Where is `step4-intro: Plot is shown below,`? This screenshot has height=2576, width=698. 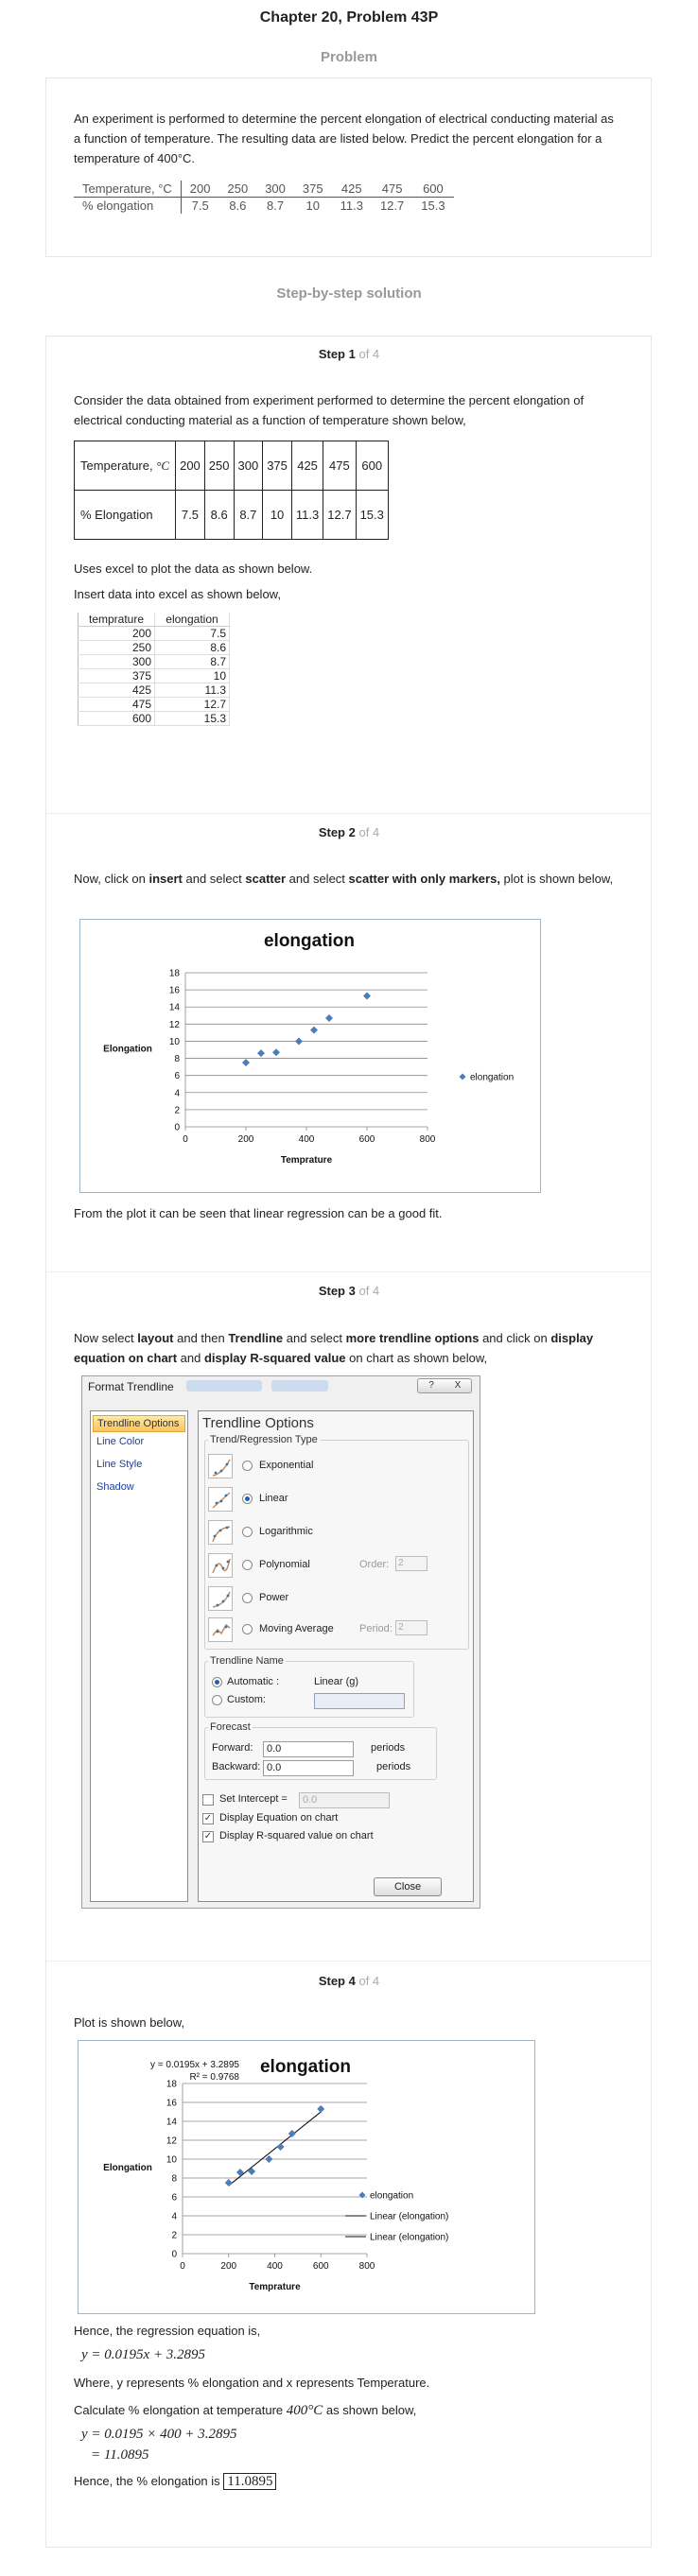 step4-intro: Plot is shown below, is located at coordinates (129, 2022).